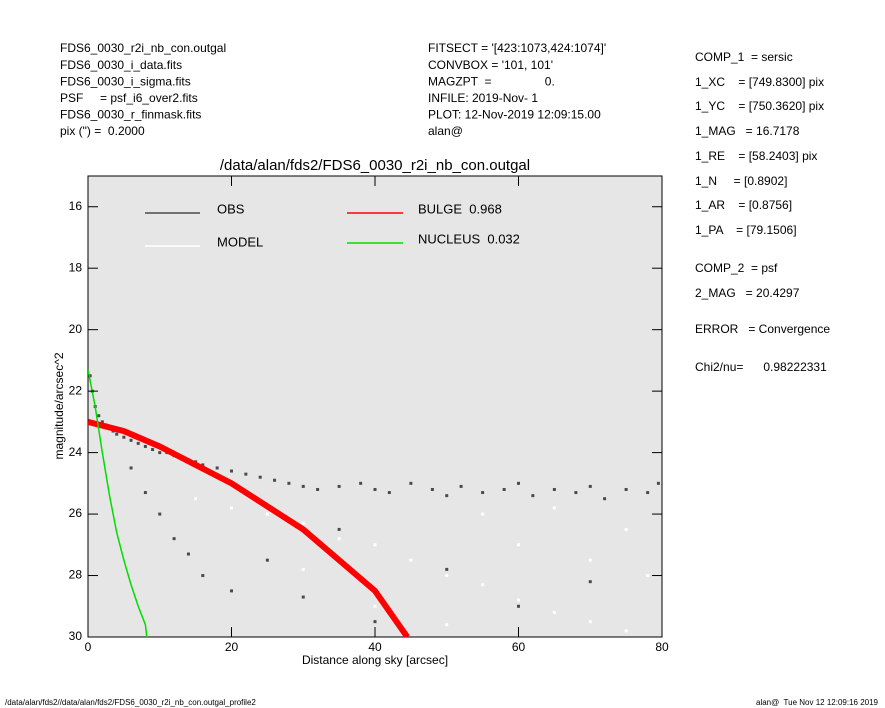 This screenshot has width=885, height=708. I want to click on y-tick-label: 24, so click(76, 452).